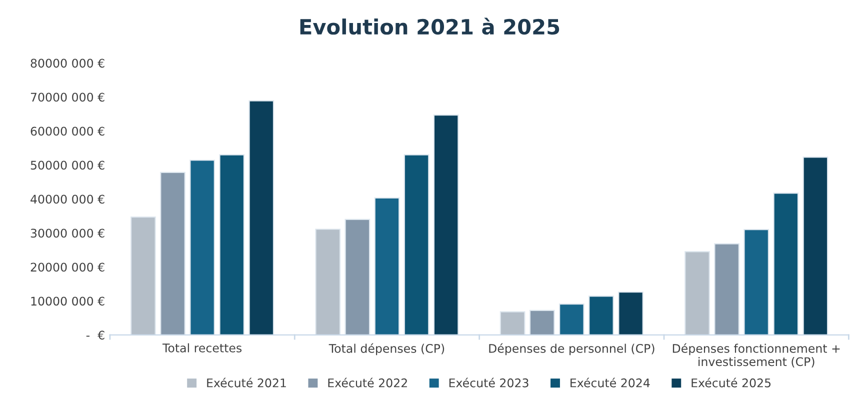 The width and height of the screenshot is (859, 412). I want to click on y-tick-label: 10000 000 €, so click(67, 301).